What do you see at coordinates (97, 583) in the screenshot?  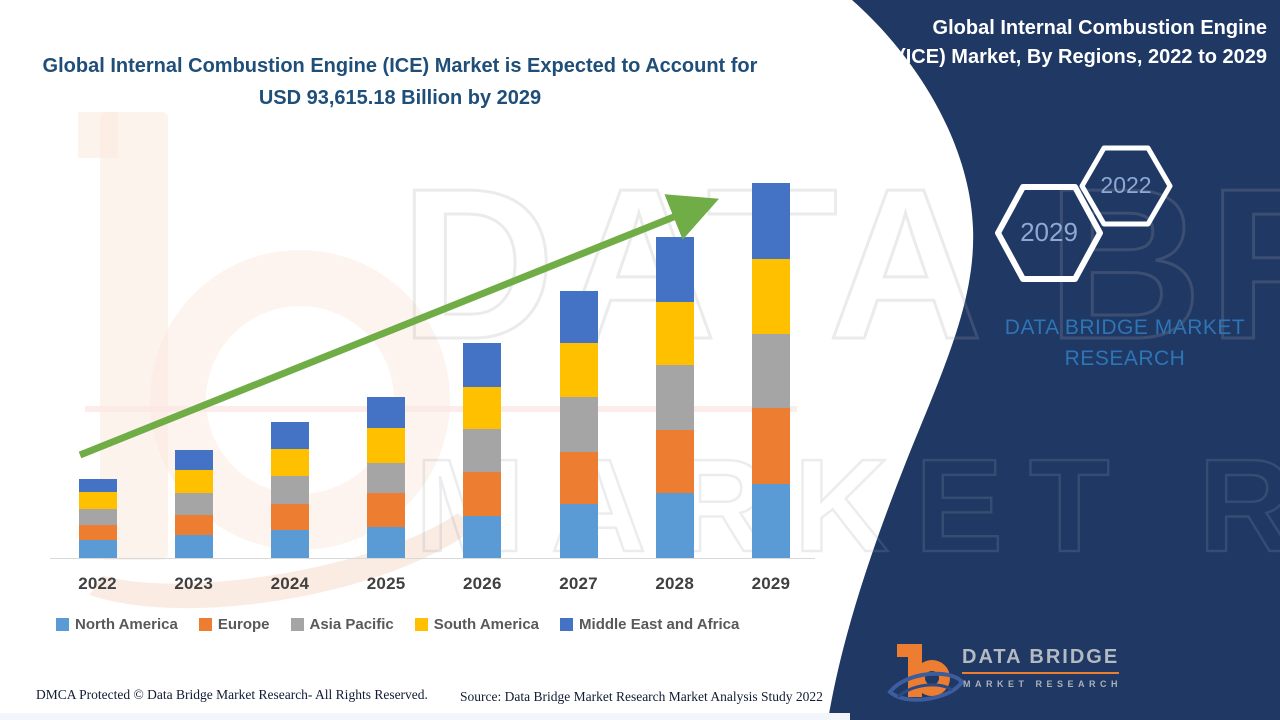 I see `x-axis-label: 2022` at bounding box center [97, 583].